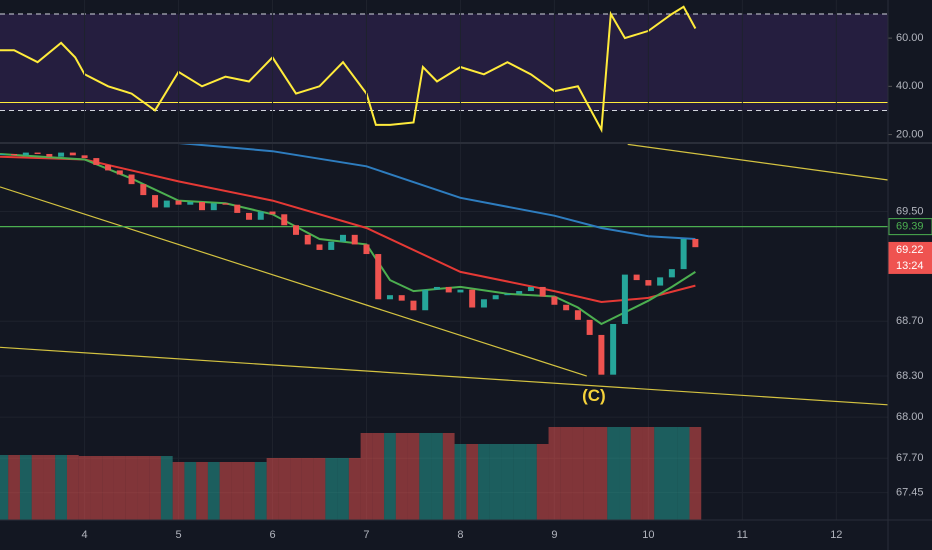 The image size is (932, 550). I want to click on price-label: 69.39, so click(910, 227).